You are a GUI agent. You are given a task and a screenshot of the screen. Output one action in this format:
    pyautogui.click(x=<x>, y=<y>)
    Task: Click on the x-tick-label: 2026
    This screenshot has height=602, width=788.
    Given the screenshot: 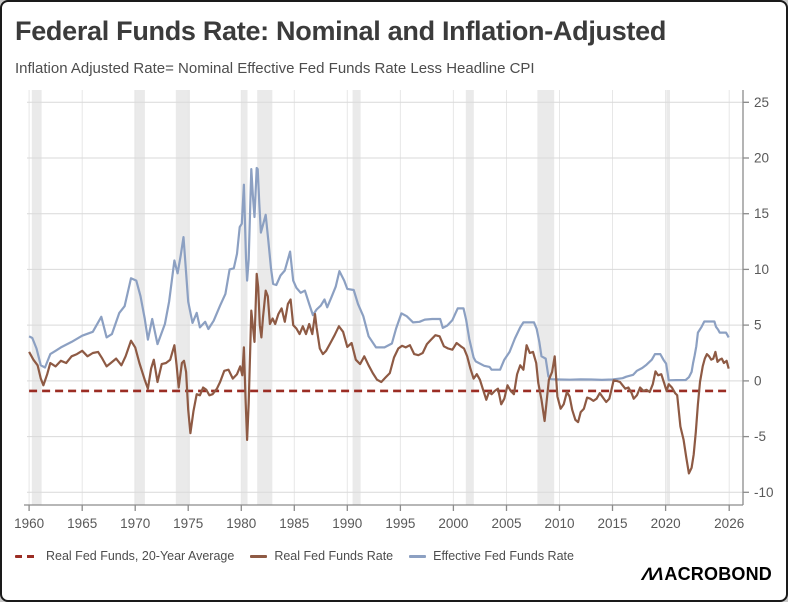 What is the action you would take?
    pyautogui.click(x=729, y=523)
    